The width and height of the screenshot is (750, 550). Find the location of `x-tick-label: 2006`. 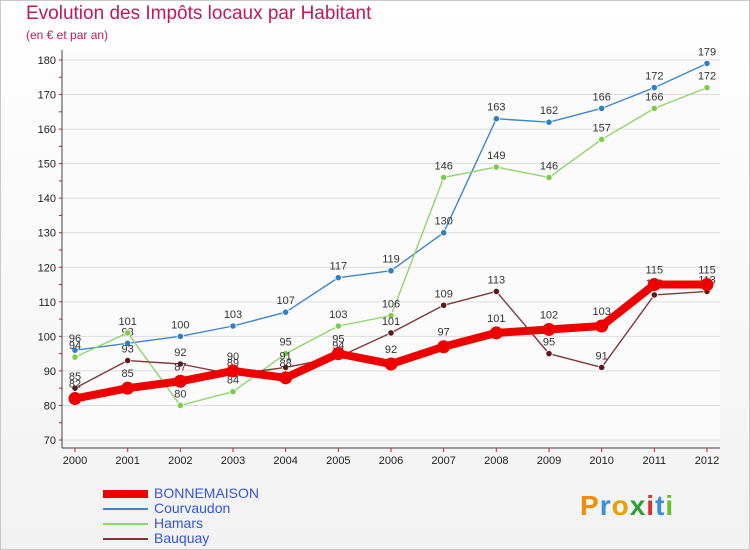

x-tick-label: 2006 is located at coordinates (391, 461).